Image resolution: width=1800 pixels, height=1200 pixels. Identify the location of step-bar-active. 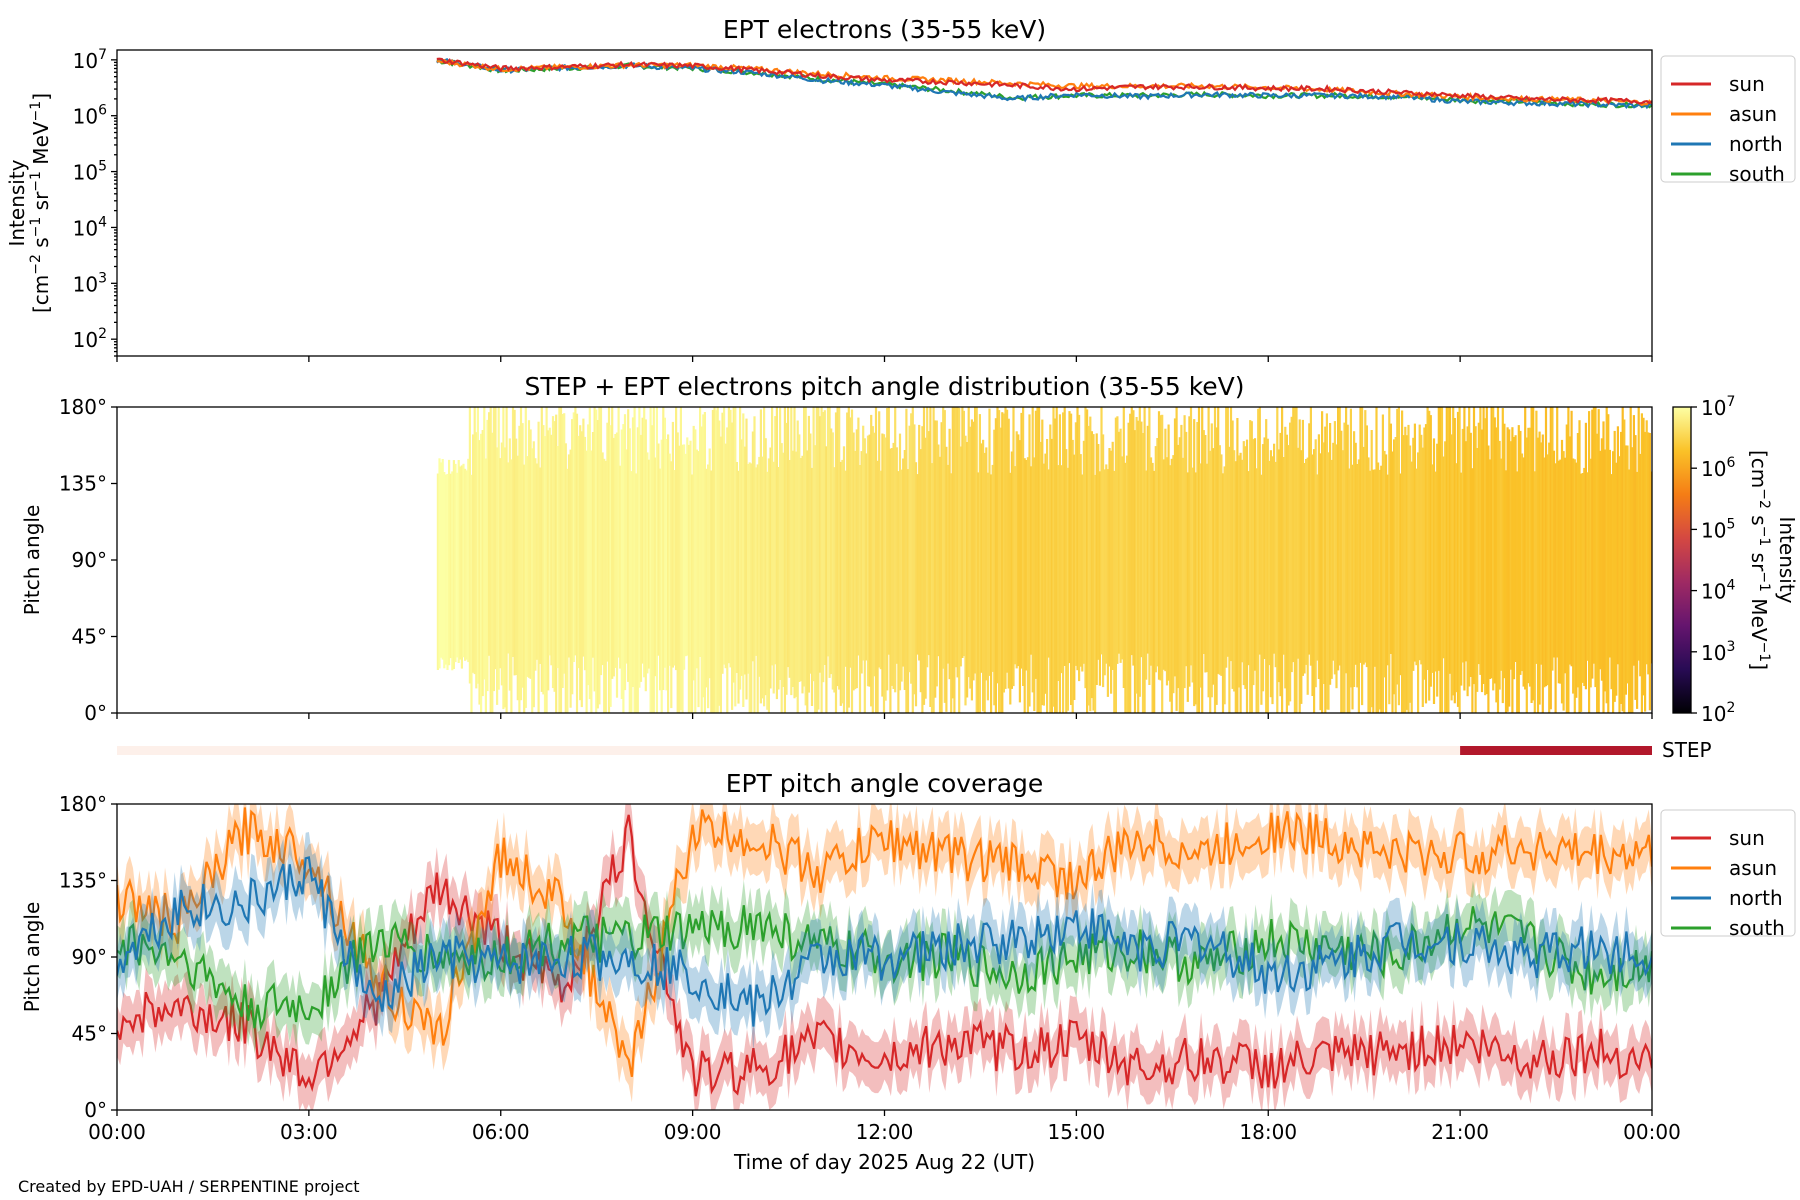
(1556, 750).